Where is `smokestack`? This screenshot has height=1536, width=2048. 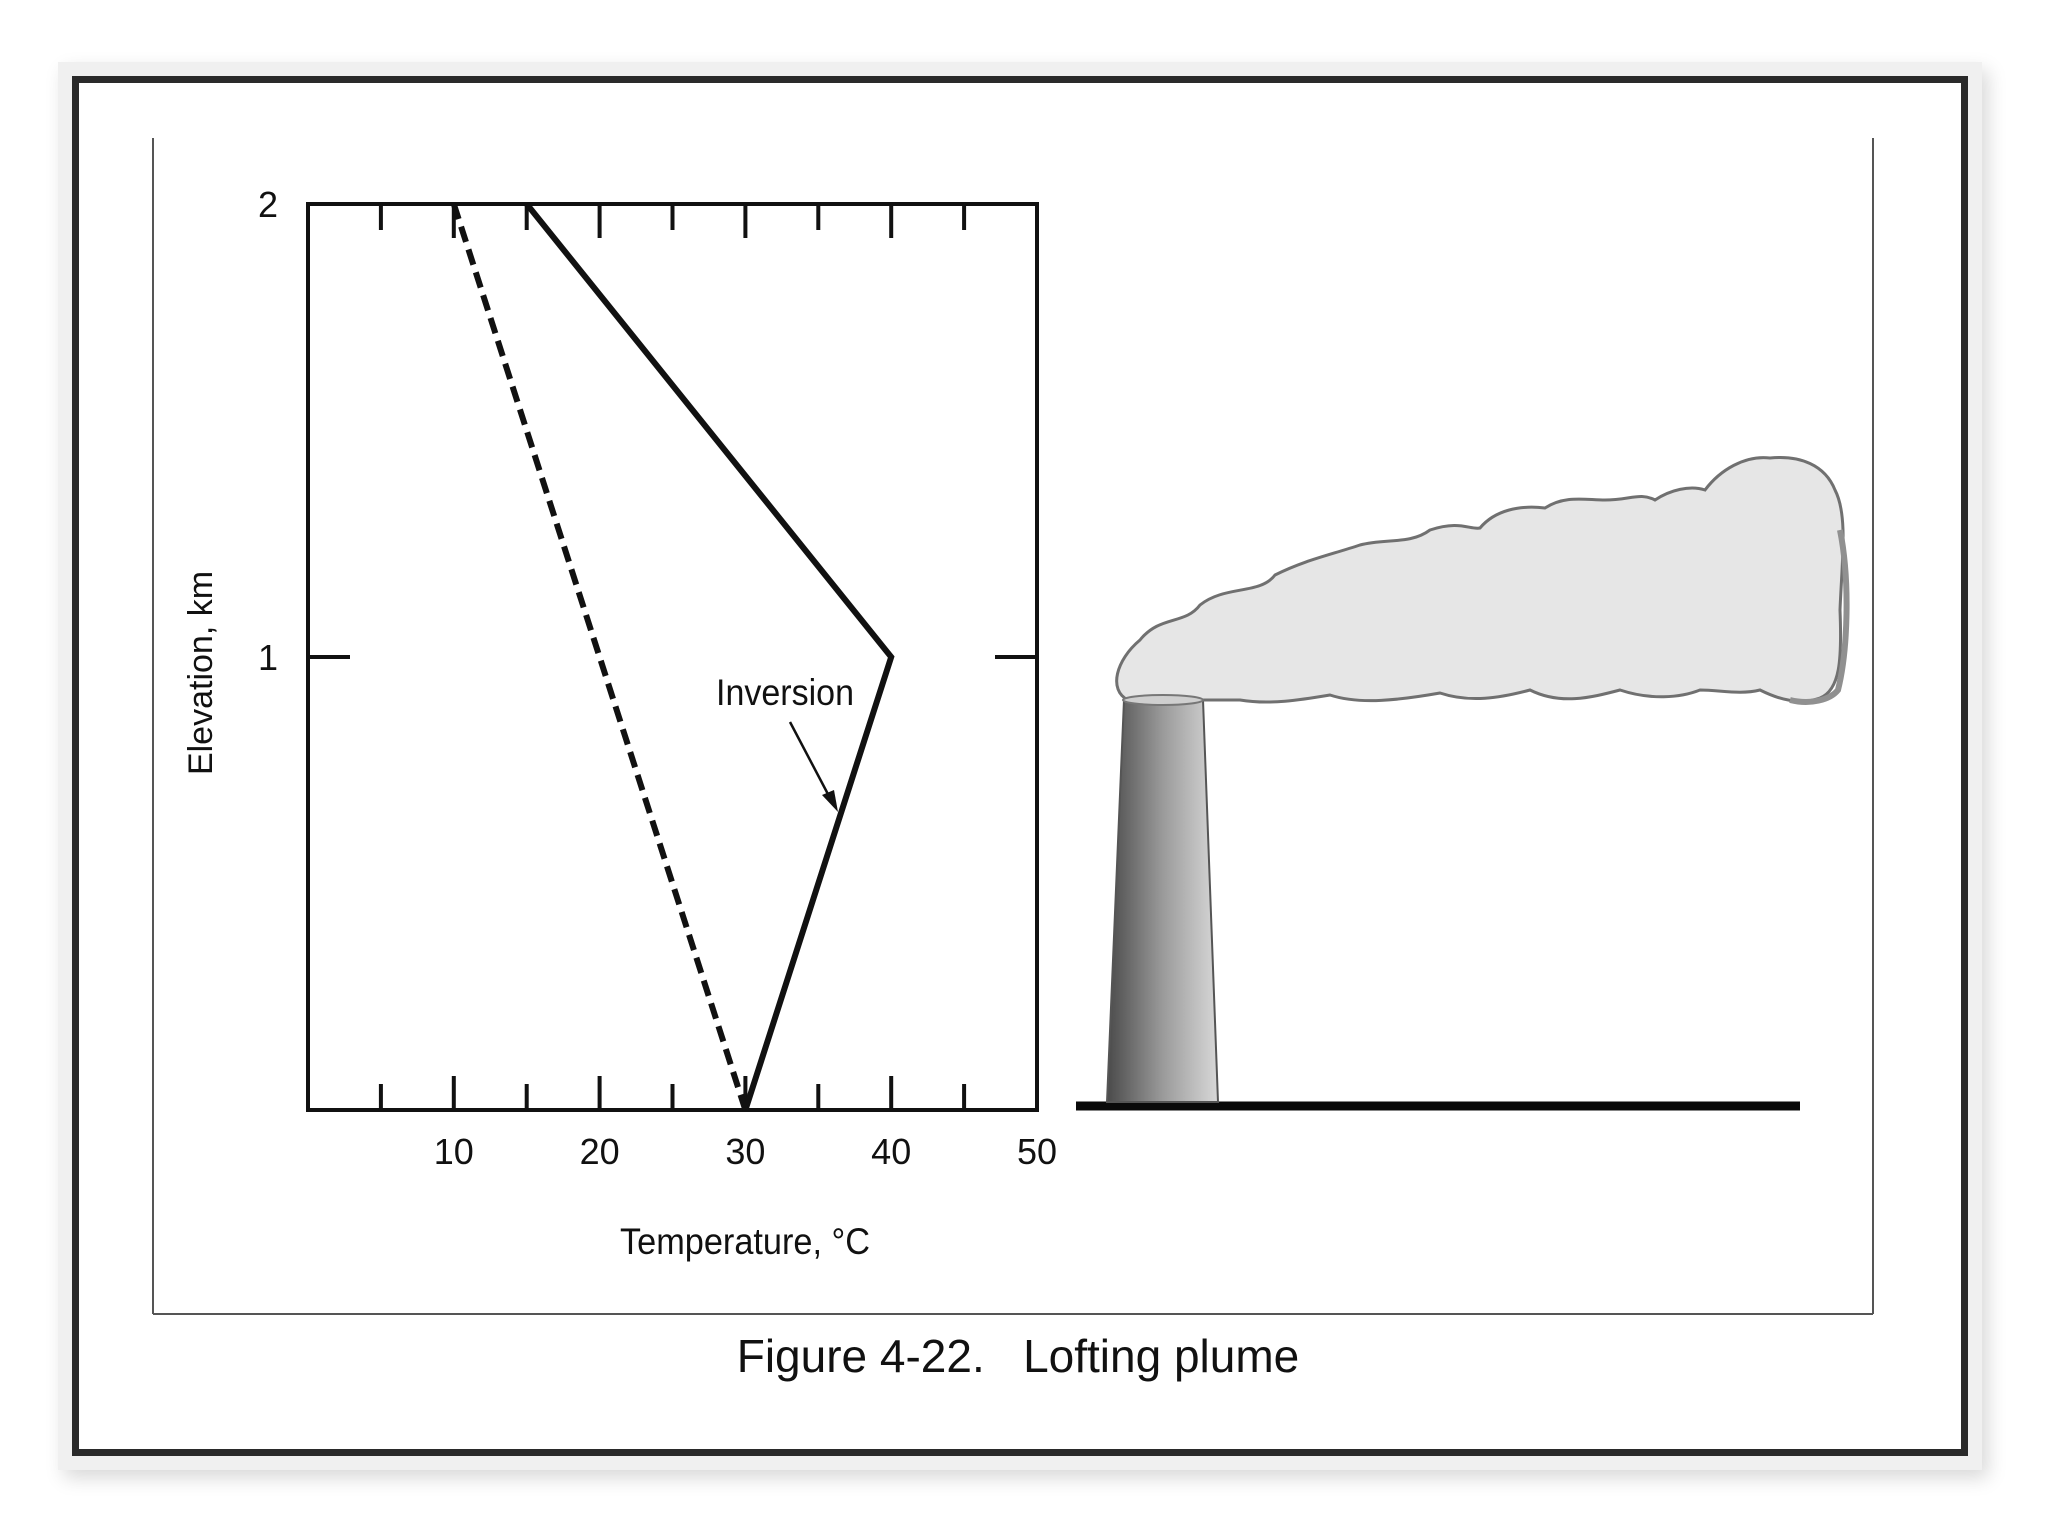 smokestack is located at coordinates (1162, 901).